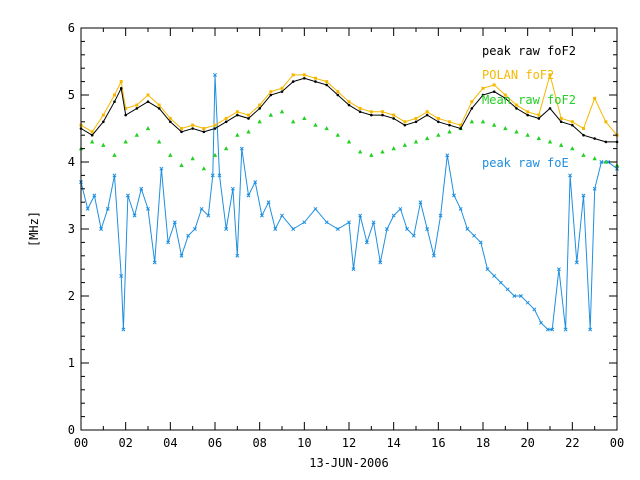  What do you see at coordinates (348, 110) in the screenshot?
I see `series-line-peak-raw-fof2` at bounding box center [348, 110].